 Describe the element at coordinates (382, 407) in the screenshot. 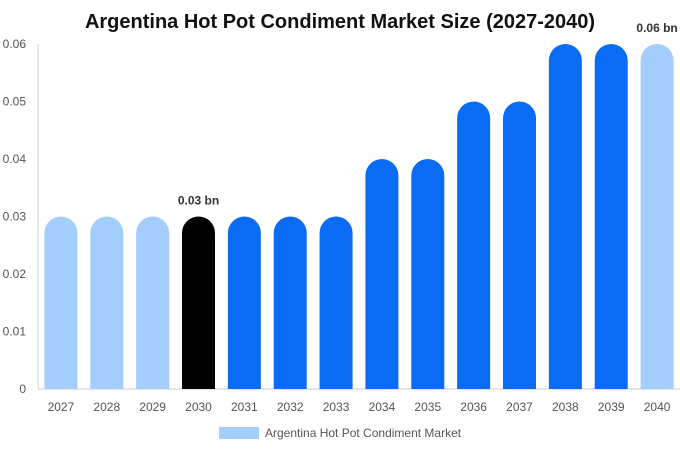

I see `x-tick-label: 2034` at that location.